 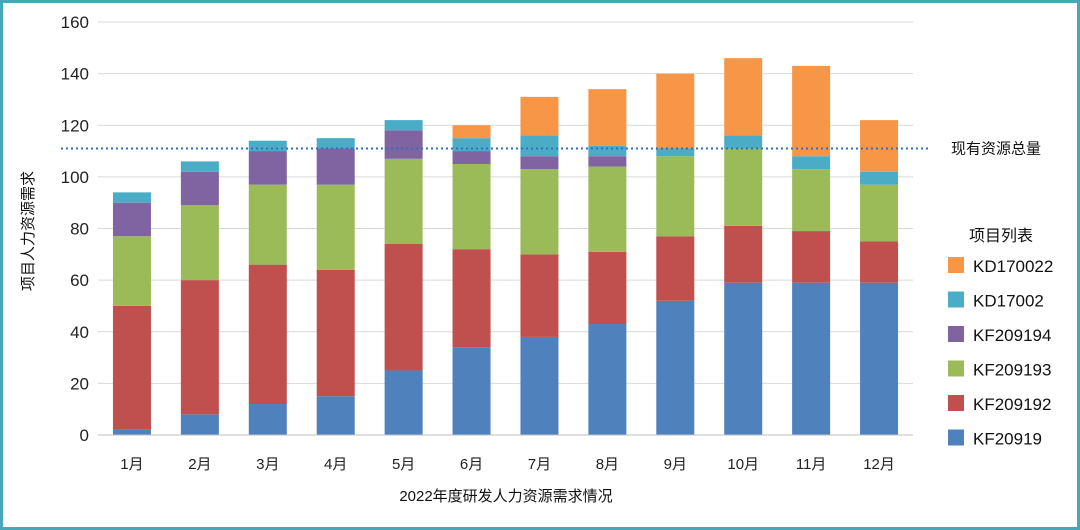 I want to click on y-tick-label: 80, so click(x=79, y=229).